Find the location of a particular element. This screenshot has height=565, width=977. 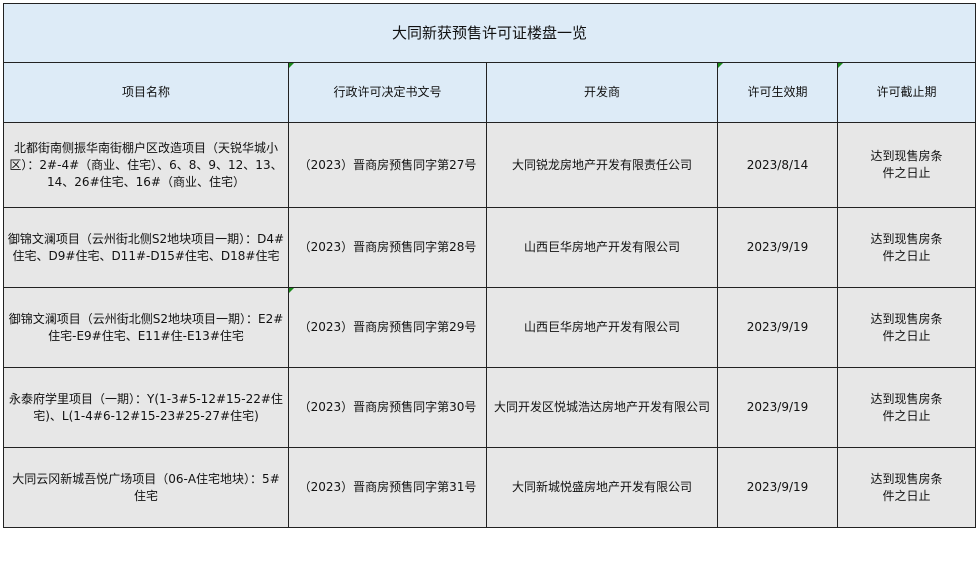

header-effective-date: 许可生效期 is located at coordinates (777, 92).